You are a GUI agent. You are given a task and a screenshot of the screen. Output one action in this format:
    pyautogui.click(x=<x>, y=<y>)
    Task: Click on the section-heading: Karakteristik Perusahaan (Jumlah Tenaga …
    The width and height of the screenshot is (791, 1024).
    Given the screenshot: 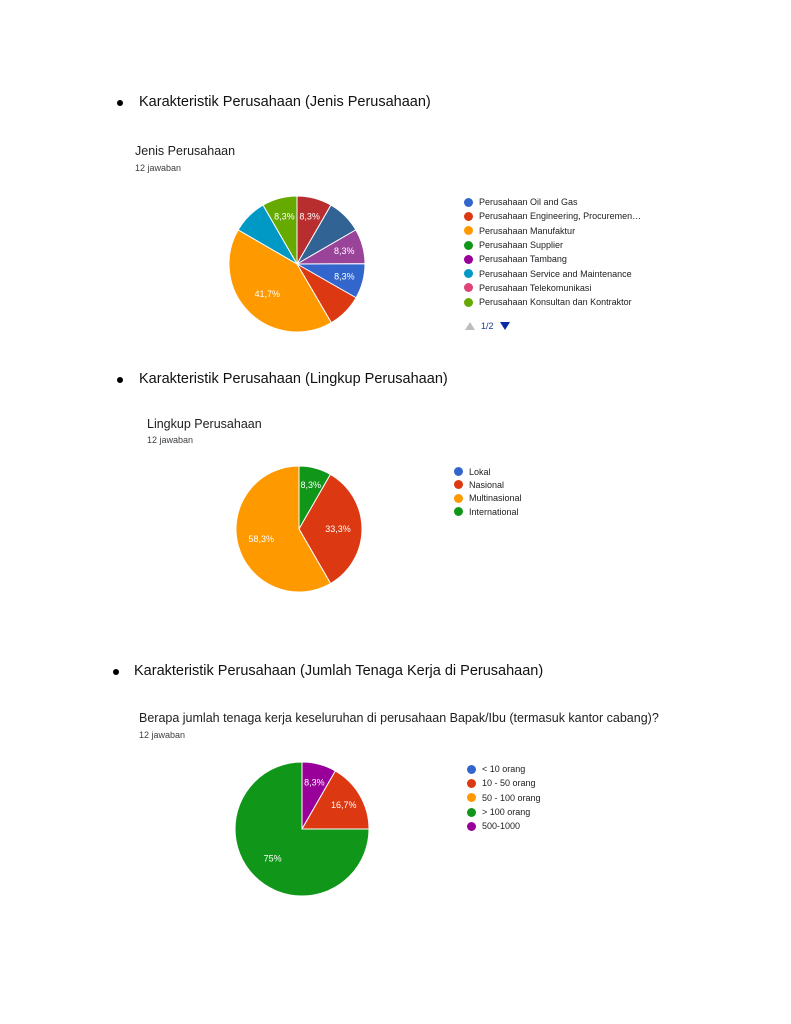 What is the action you would take?
    pyautogui.click(x=339, y=671)
    